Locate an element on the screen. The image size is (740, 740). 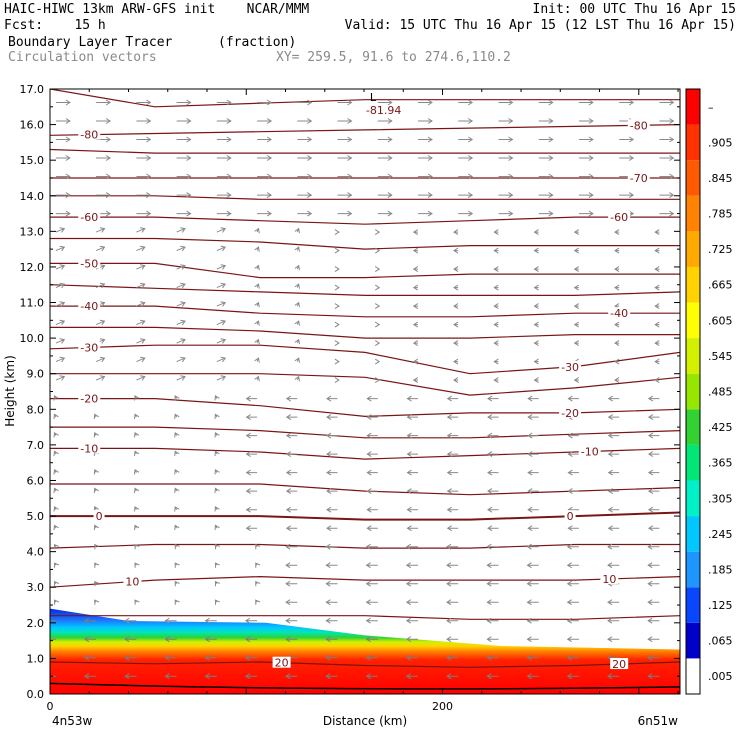
field-name: Boundary Layer Tracer is located at coordinates (90, 42).